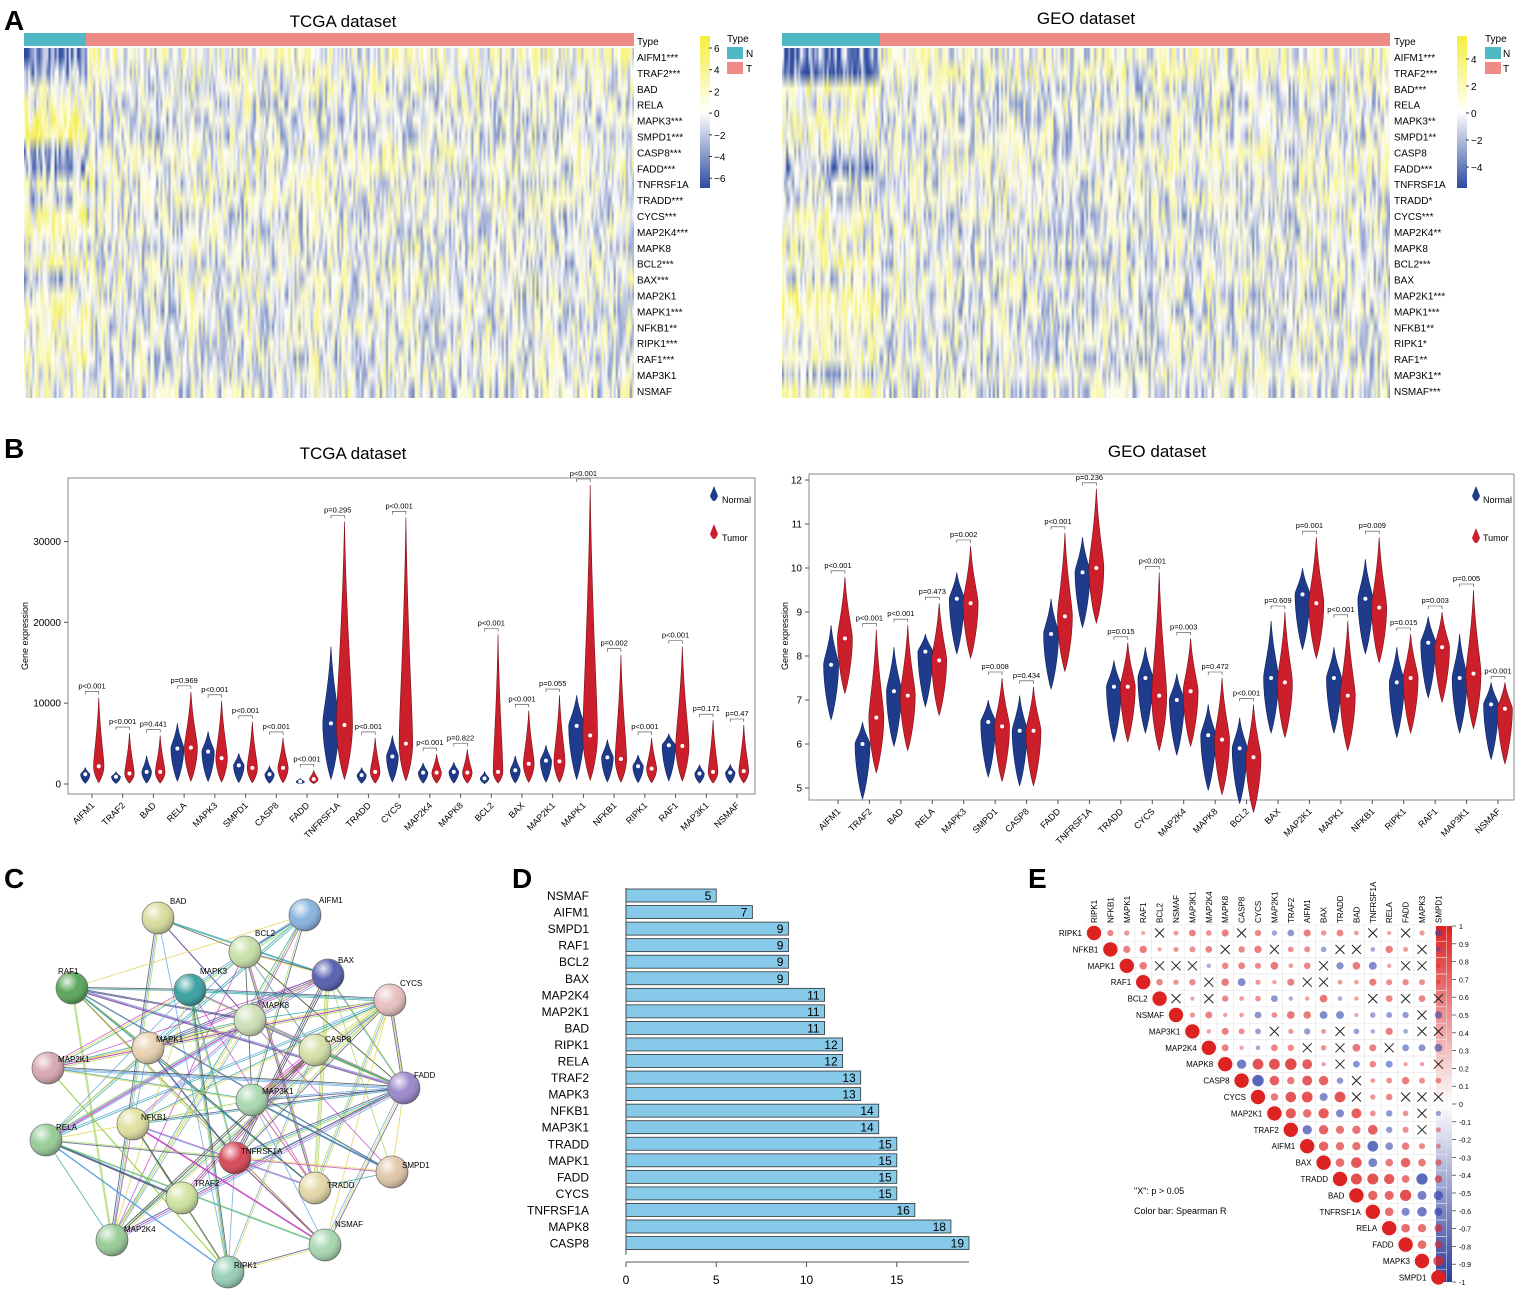  I want to click on violin-tumor, so click(1002, 730).